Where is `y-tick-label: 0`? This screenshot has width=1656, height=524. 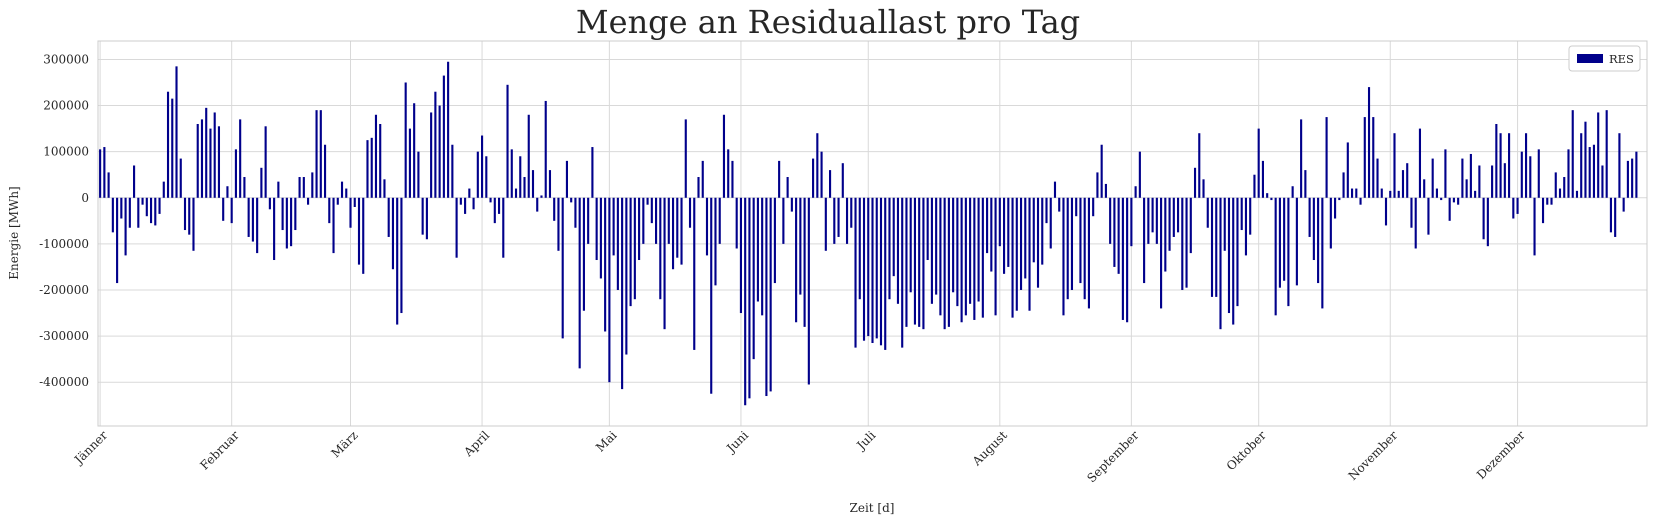
y-tick-label: 0 is located at coordinates (85, 198).